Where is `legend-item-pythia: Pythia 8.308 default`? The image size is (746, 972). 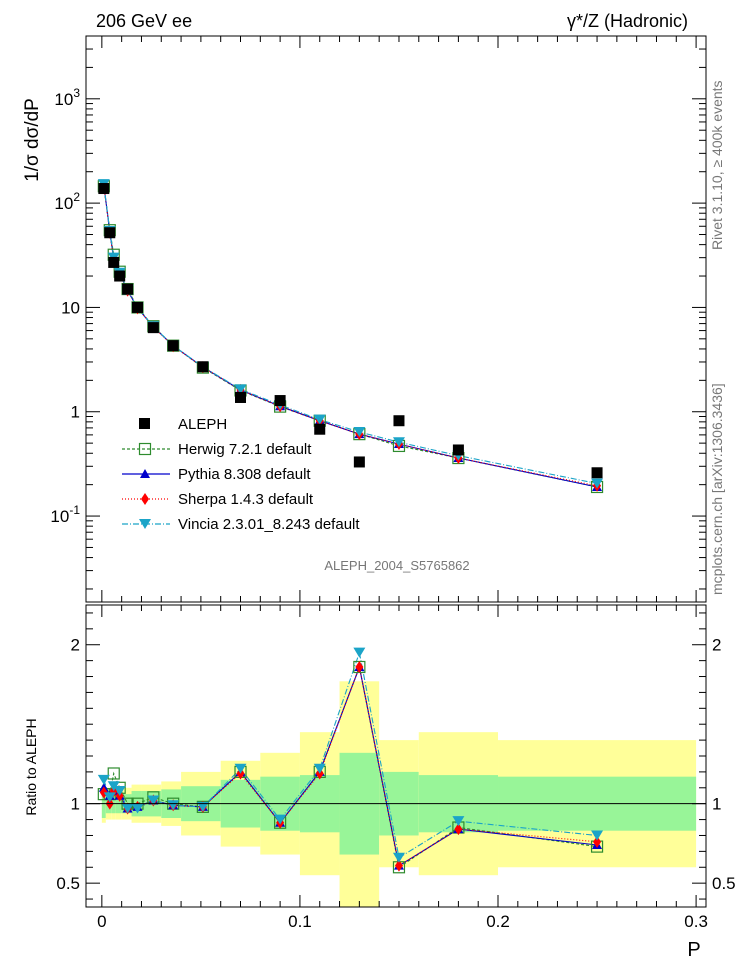 legend-item-pythia: Pythia 8.308 default is located at coordinates (216, 474).